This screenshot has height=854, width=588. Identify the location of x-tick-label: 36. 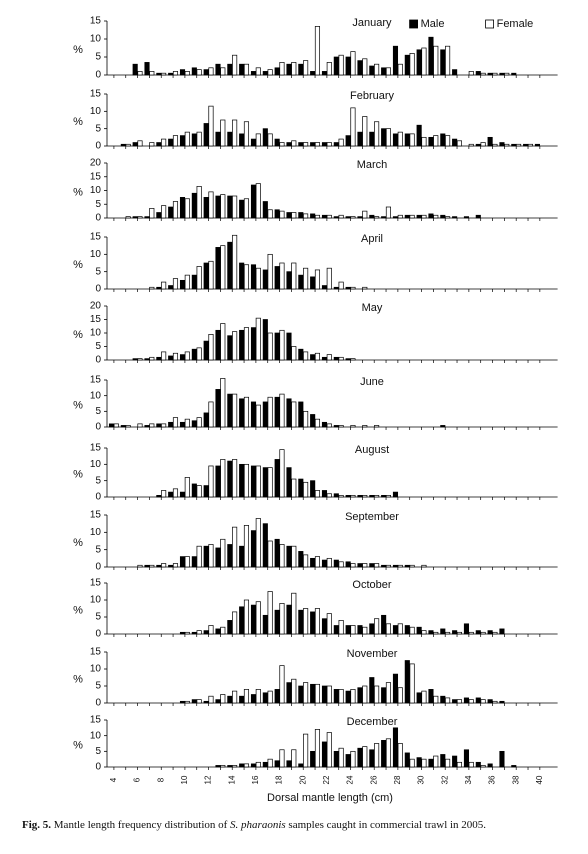
(492, 779).